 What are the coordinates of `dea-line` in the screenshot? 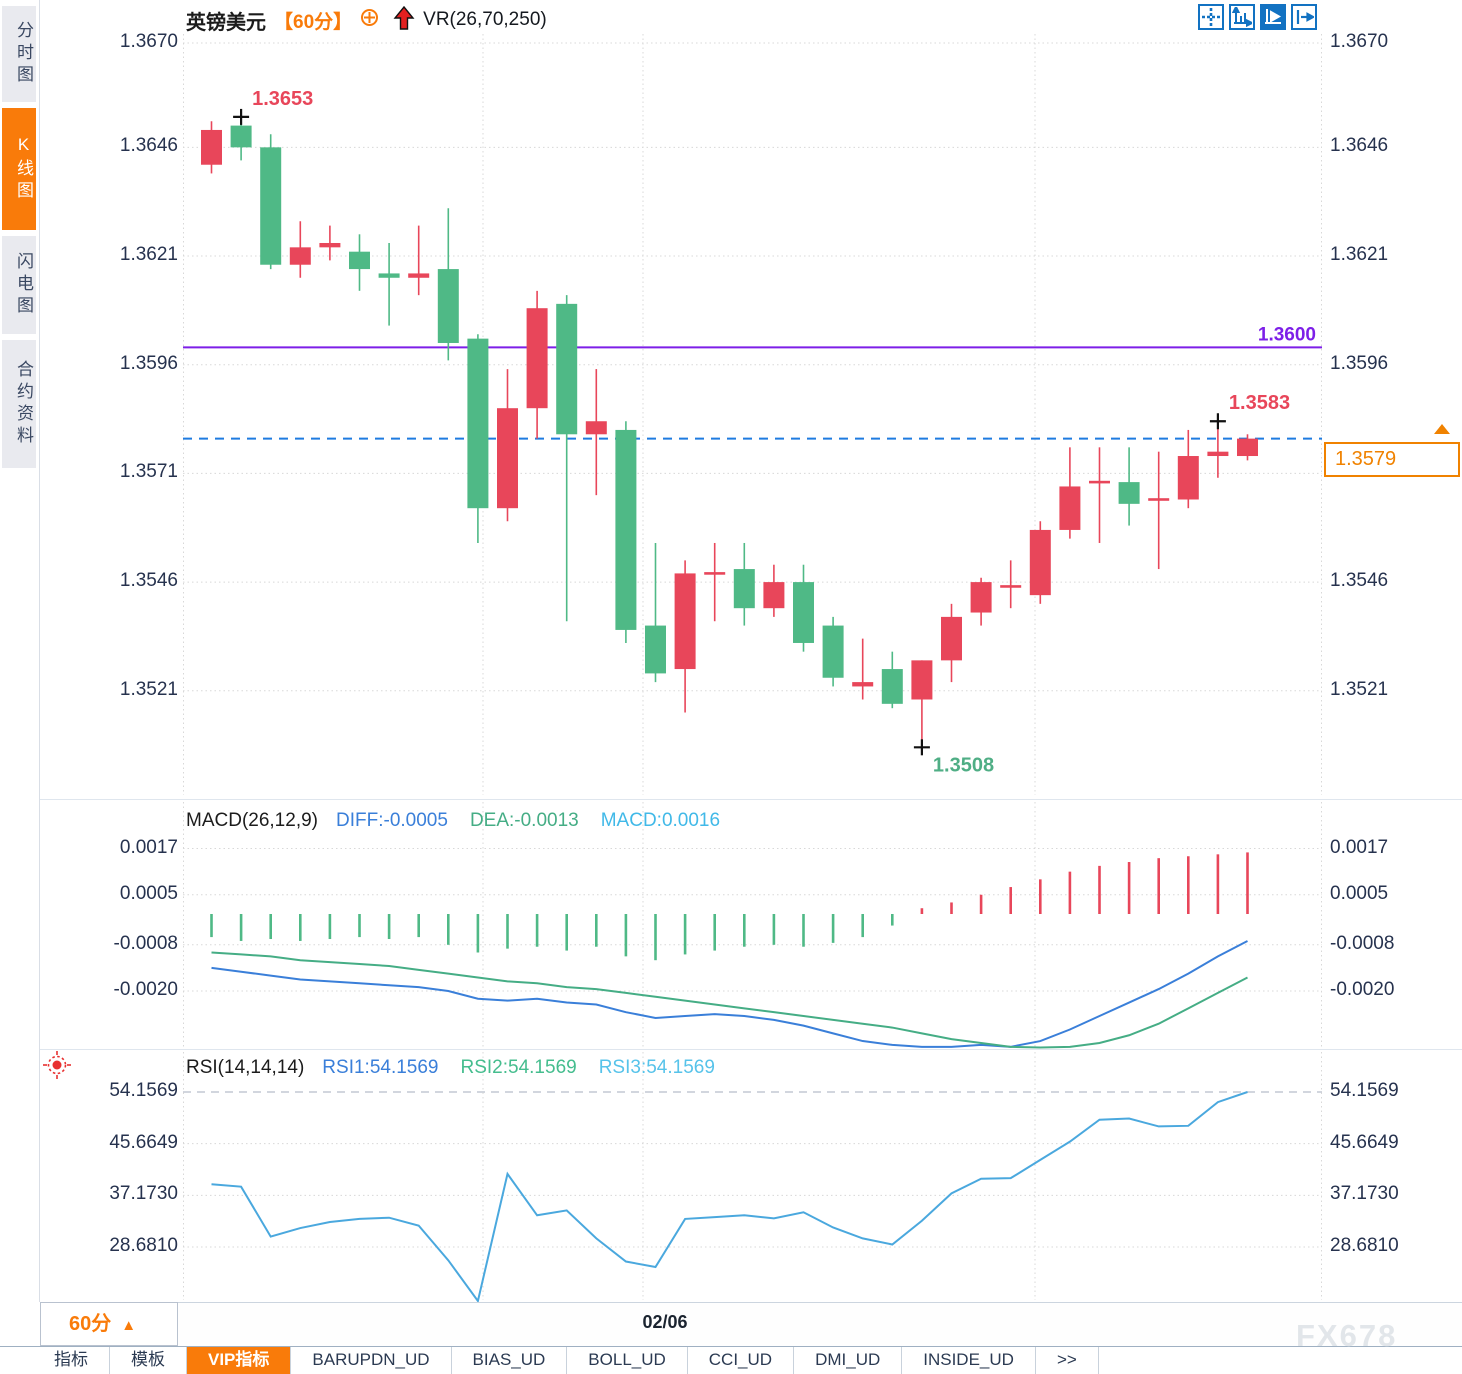 It's located at (729, 1000).